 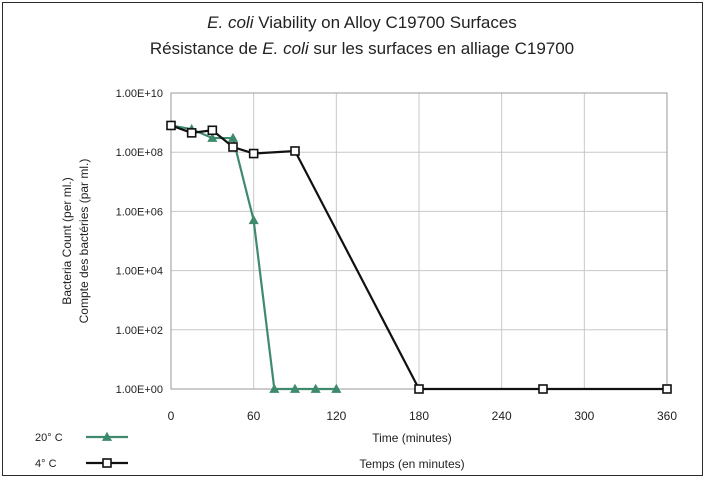 What do you see at coordinates (139, 94) in the screenshot?
I see `y-tick-label: 1.00E+10` at bounding box center [139, 94].